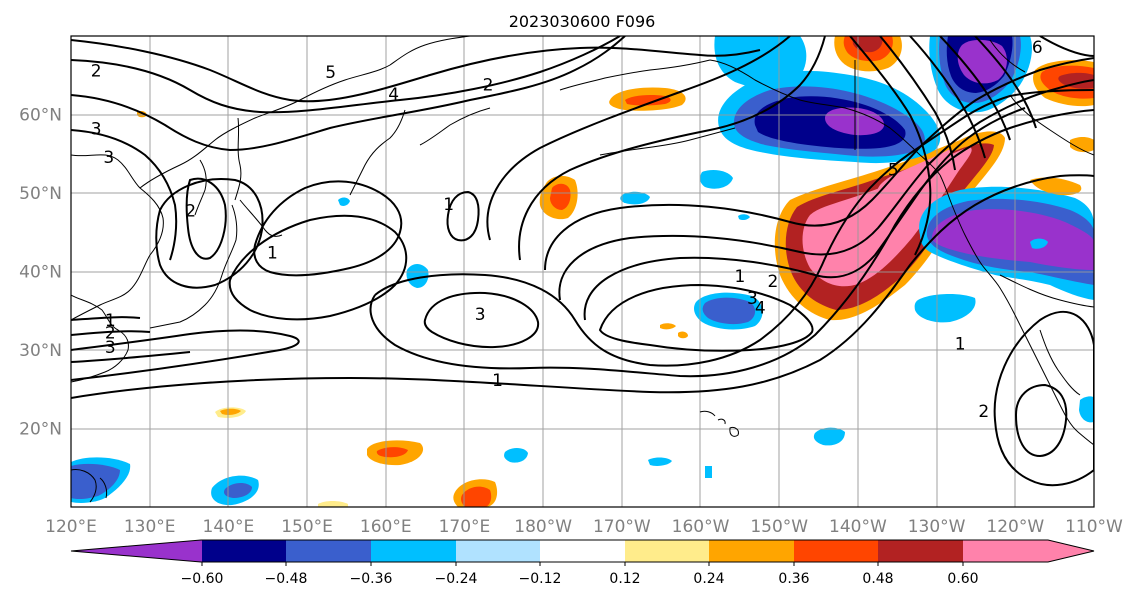 The width and height of the screenshot is (1139, 601). What do you see at coordinates (1071, 551) in the screenshot?
I see `colorbar-extend-high` at bounding box center [1071, 551].